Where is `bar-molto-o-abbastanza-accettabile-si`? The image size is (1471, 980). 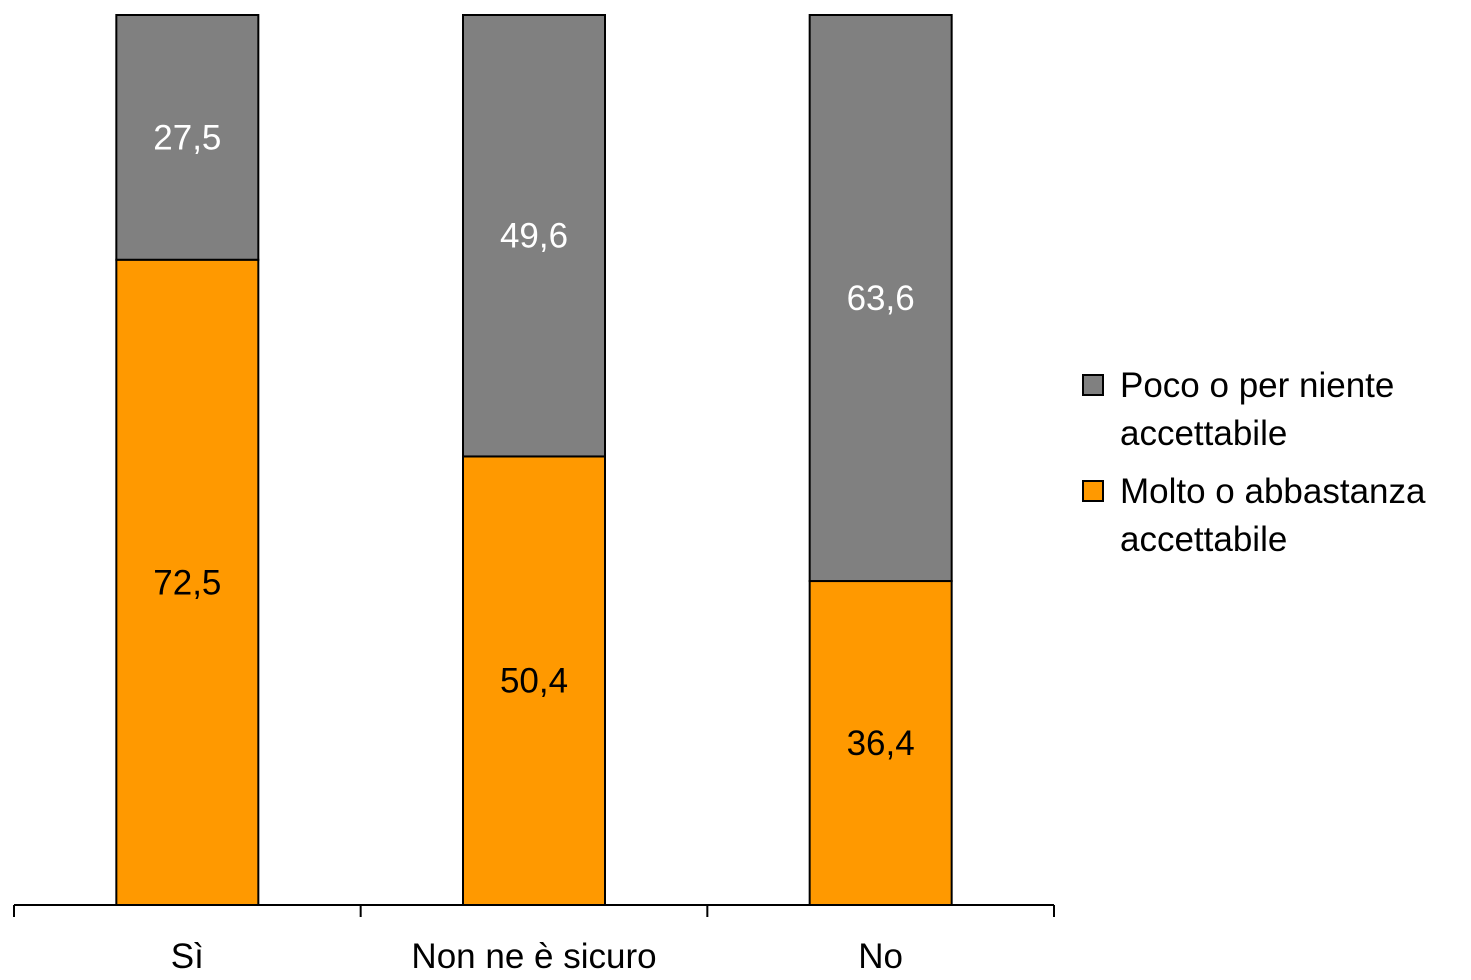 bar-molto-o-abbastanza-accettabile-si is located at coordinates (187, 582).